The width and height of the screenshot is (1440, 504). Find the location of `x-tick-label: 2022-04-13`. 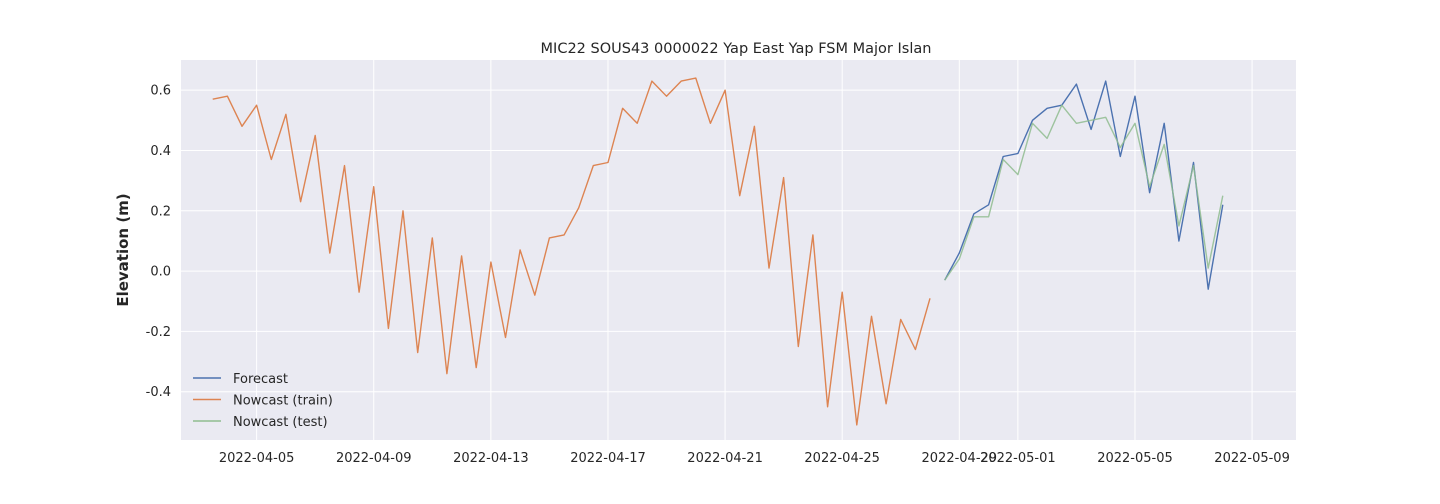

x-tick-label: 2022-04-13 is located at coordinates (491, 458).